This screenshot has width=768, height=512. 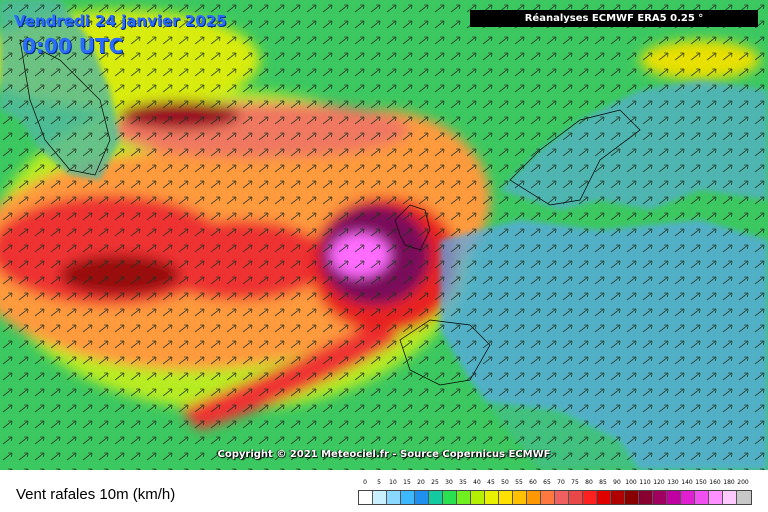 I want to click on scale-label: 150, so click(x=701, y=482).